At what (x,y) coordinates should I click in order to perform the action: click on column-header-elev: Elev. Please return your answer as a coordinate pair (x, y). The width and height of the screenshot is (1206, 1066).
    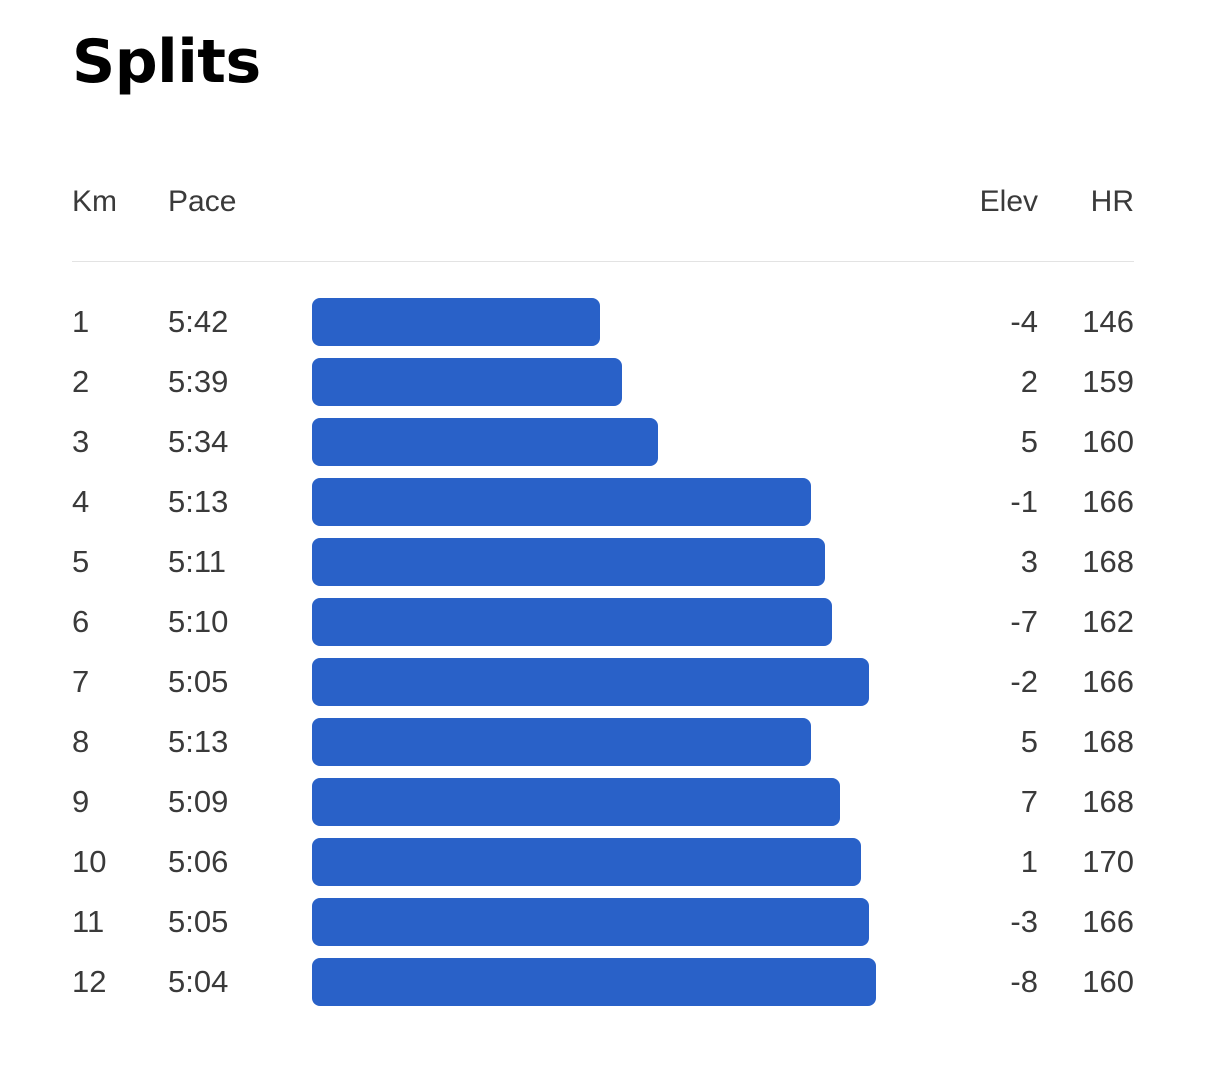
    Looking at the image, I should click on (1008, 201).